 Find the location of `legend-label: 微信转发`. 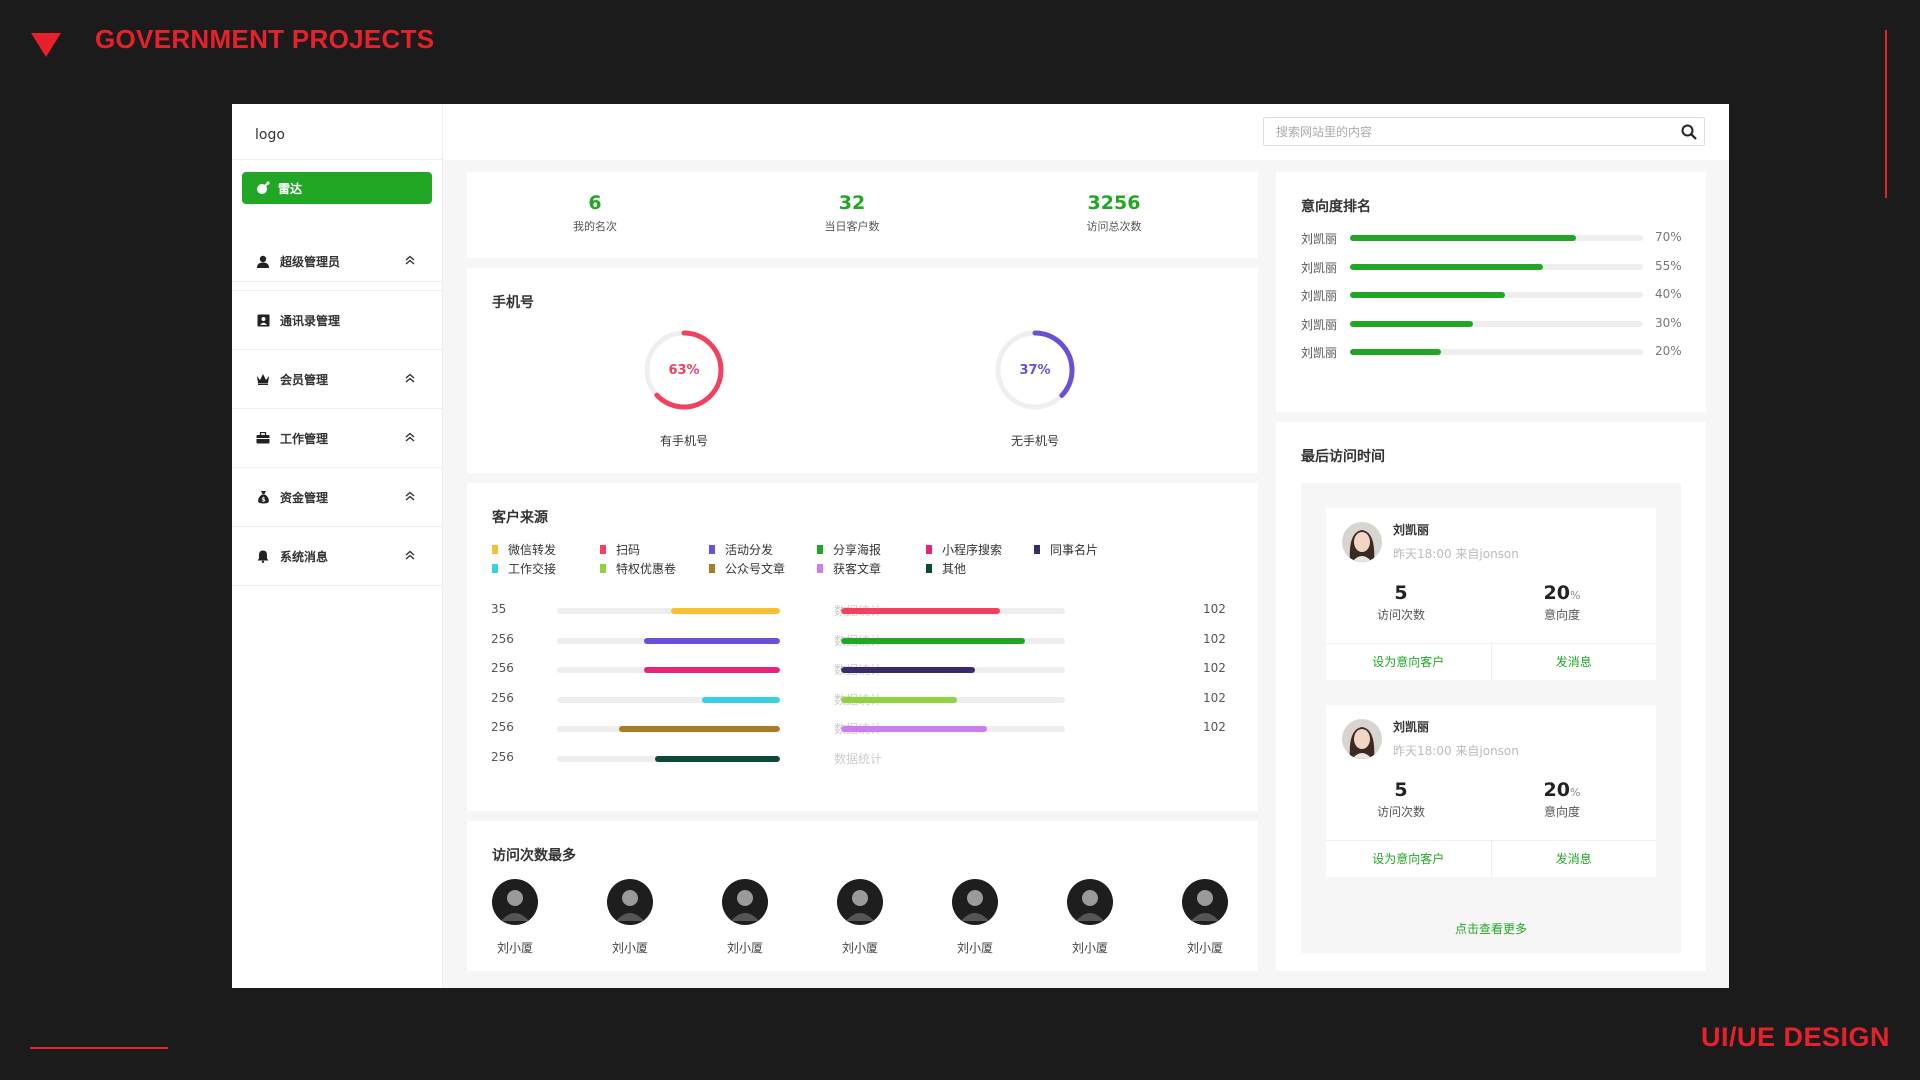

legend-label: 微信转发 is located at coordinates (532, 550).